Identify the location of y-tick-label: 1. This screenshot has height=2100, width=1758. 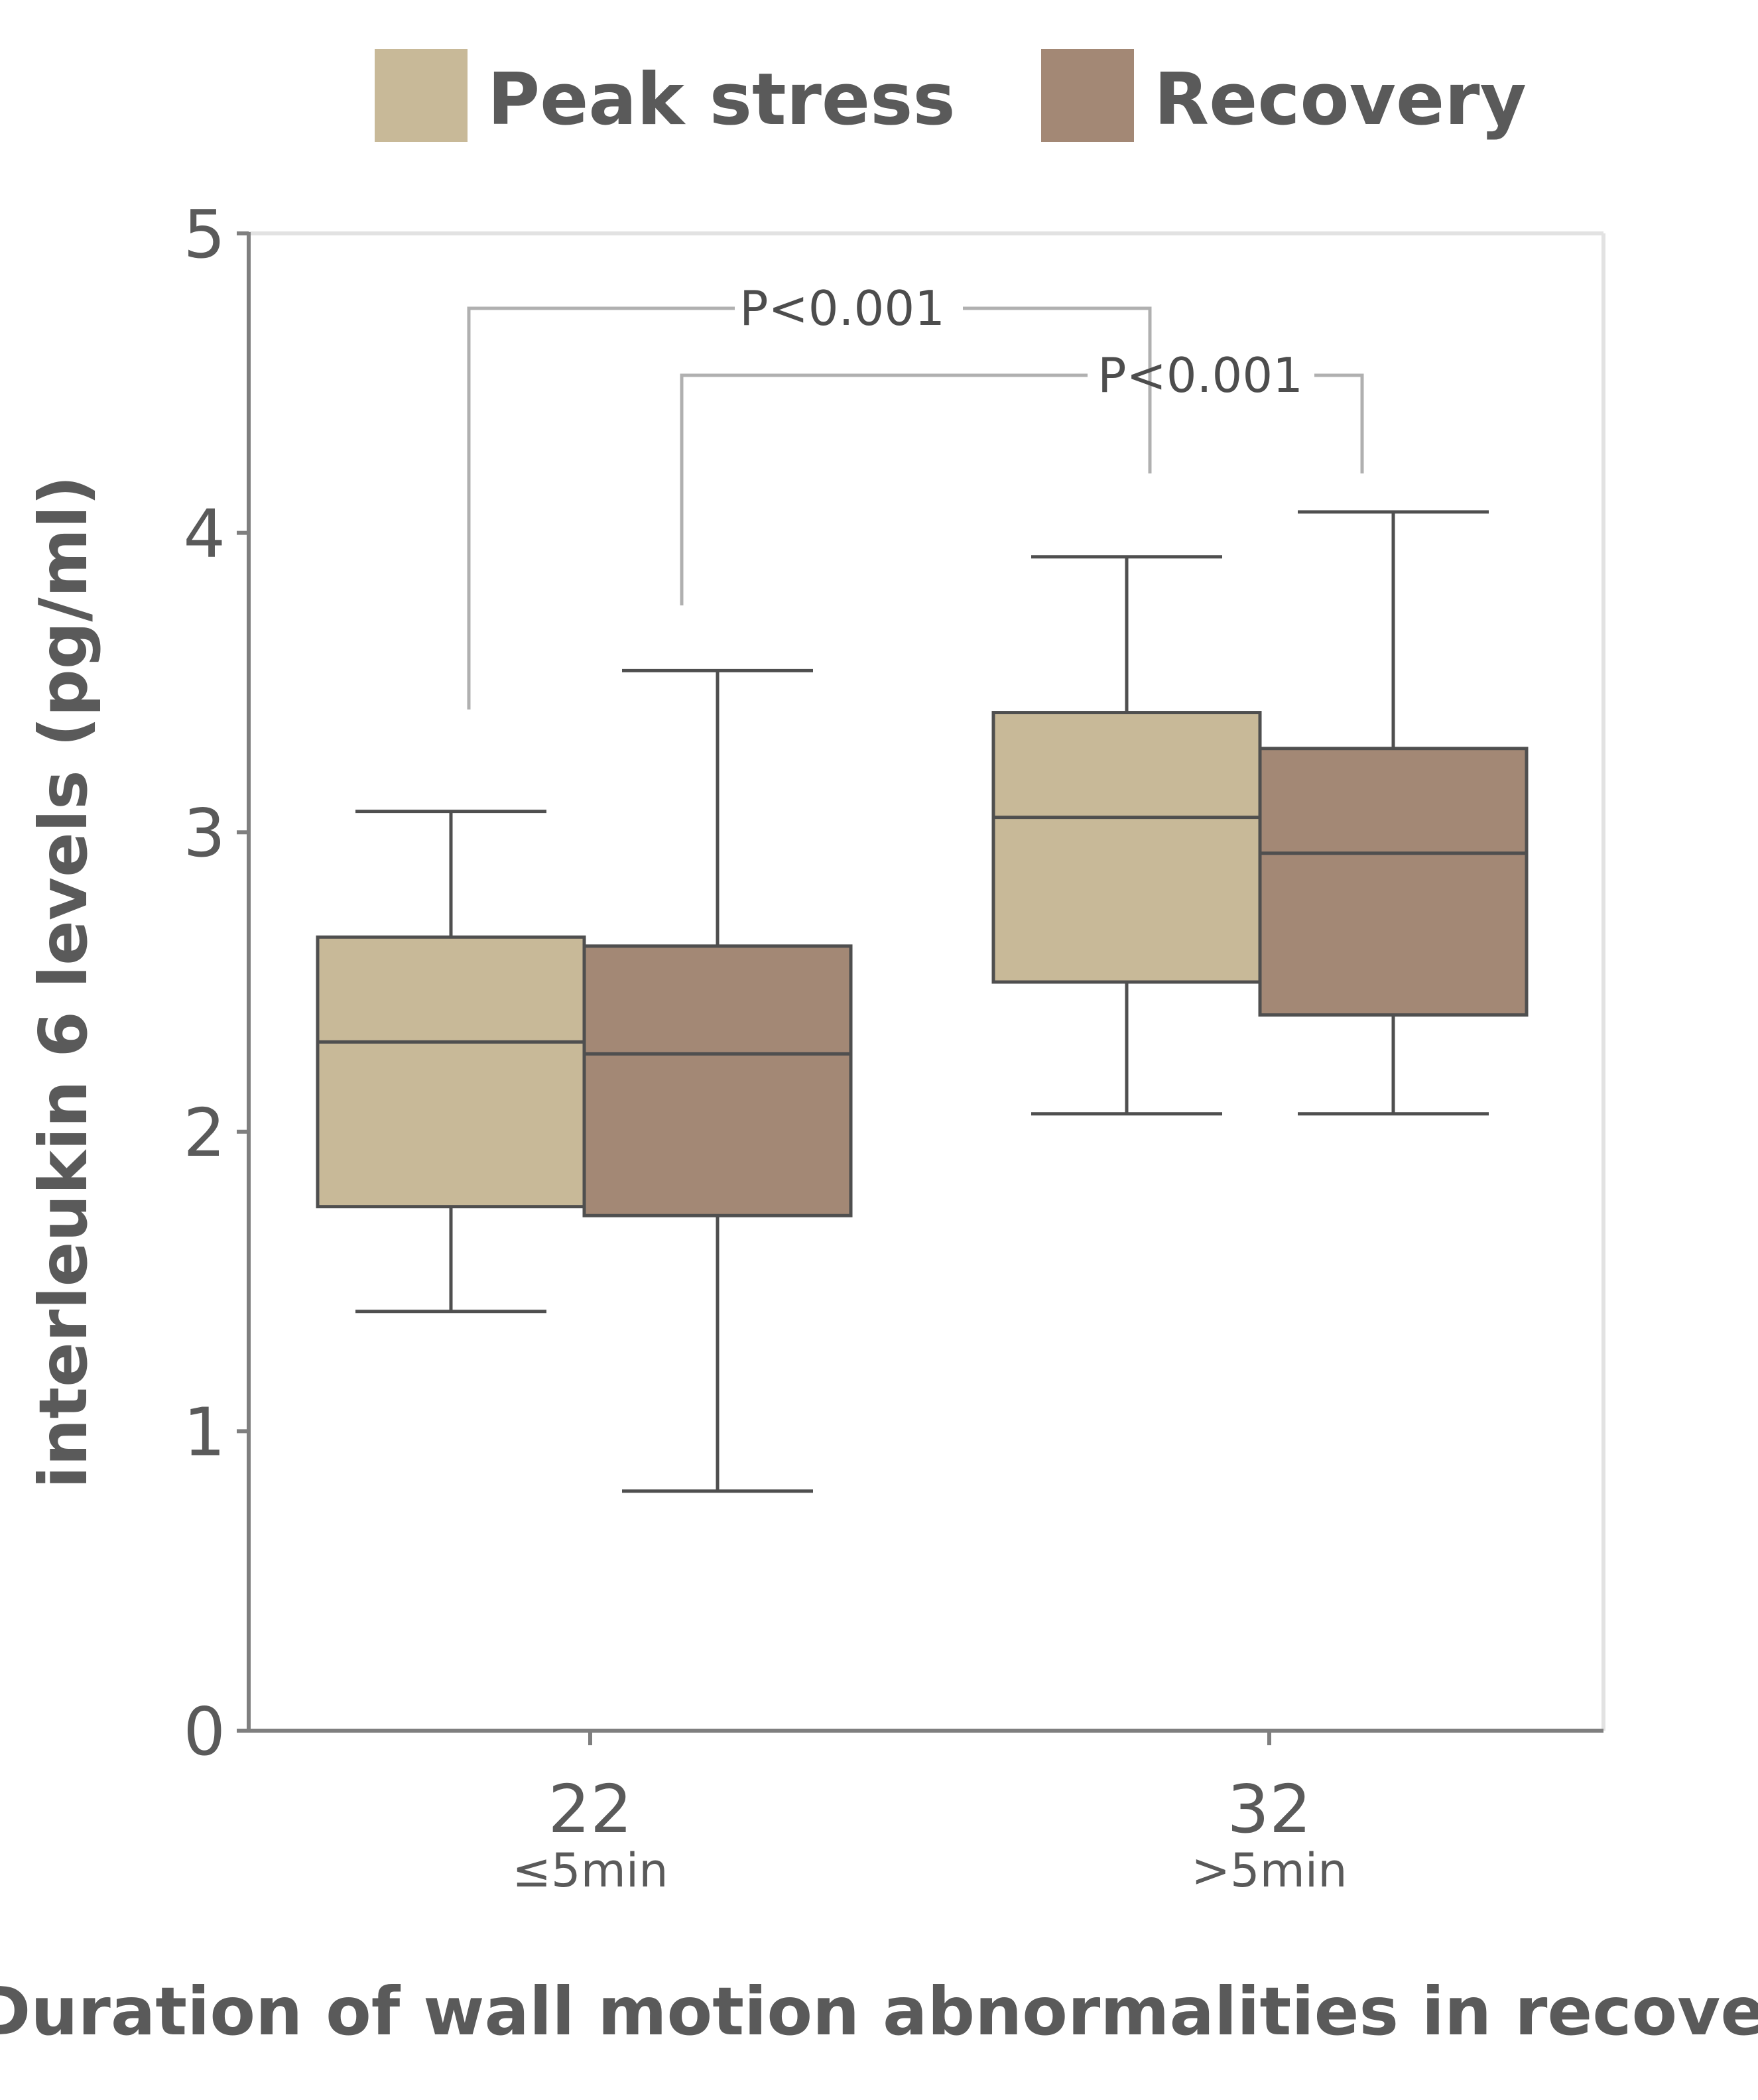
(204, 1432).